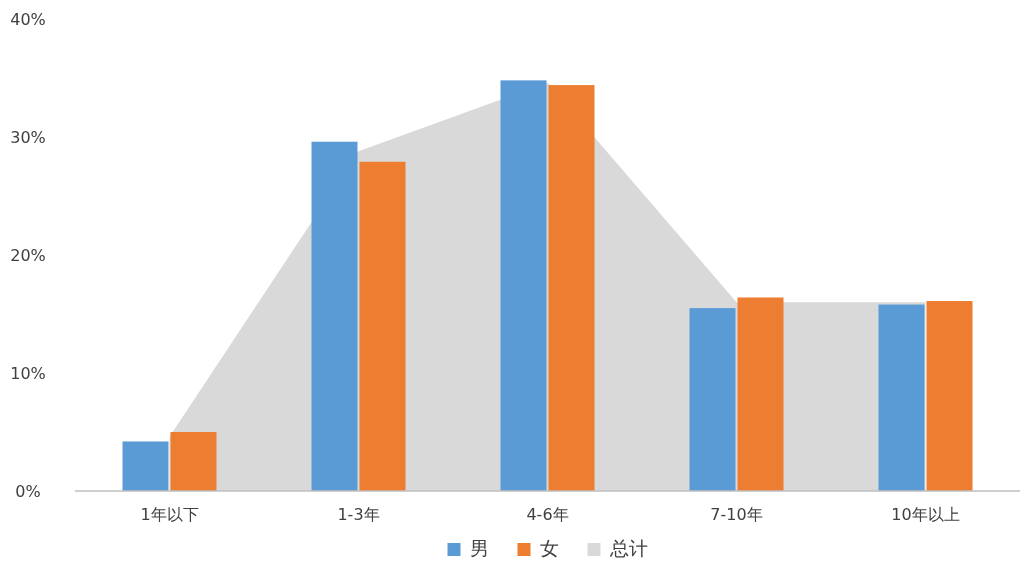  What do you see at coordinates (28, 373) in the screenshot?
I see `y-tick-label: 10%` at bounding box center [28, 373].